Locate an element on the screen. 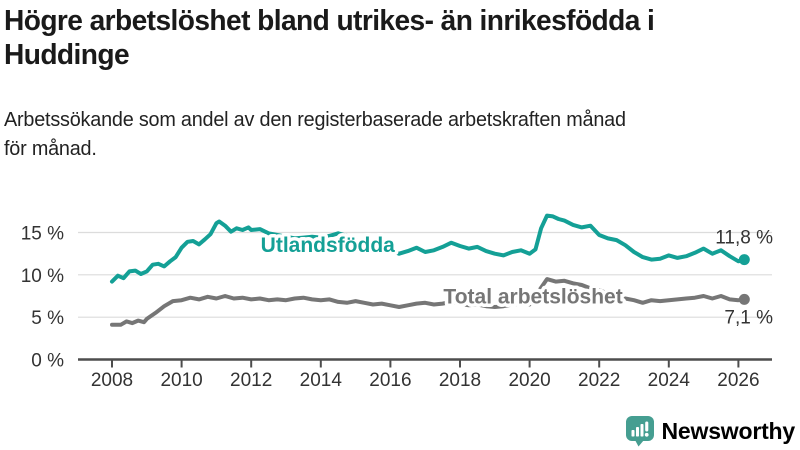 Image resolution: width=800 pixels, height=450 pixels. x-tick-label: 2016 is located at coordinates (390, 380).